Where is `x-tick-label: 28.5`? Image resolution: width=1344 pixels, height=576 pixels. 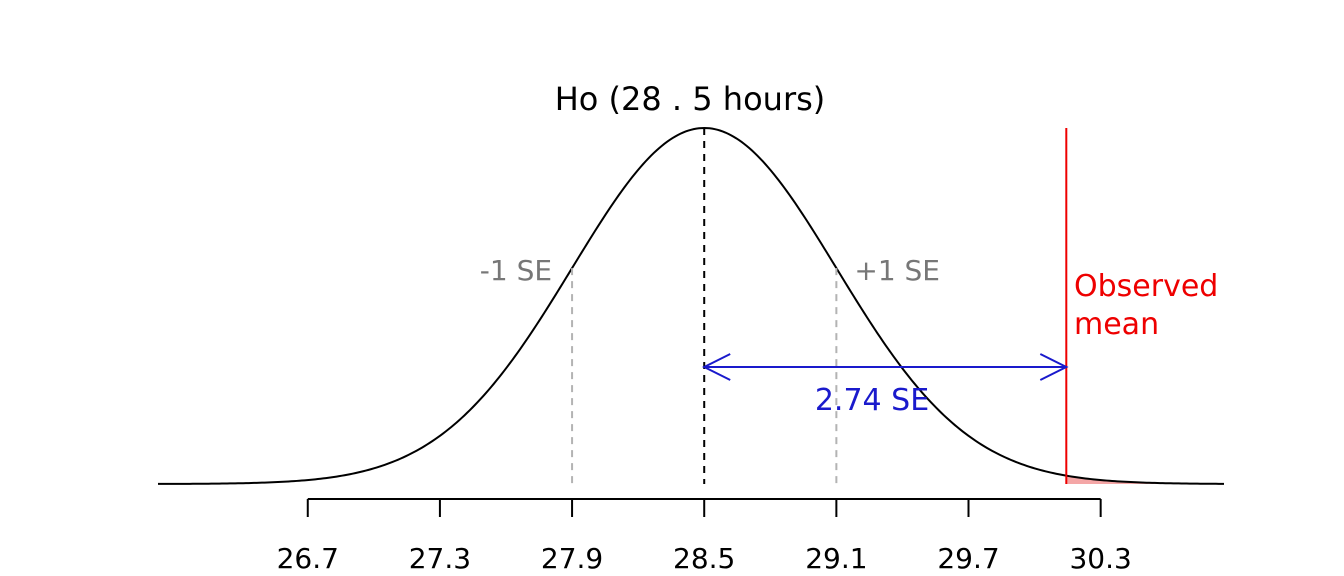 x-tick-label: 28.5 is located at coordinates (704, 558).